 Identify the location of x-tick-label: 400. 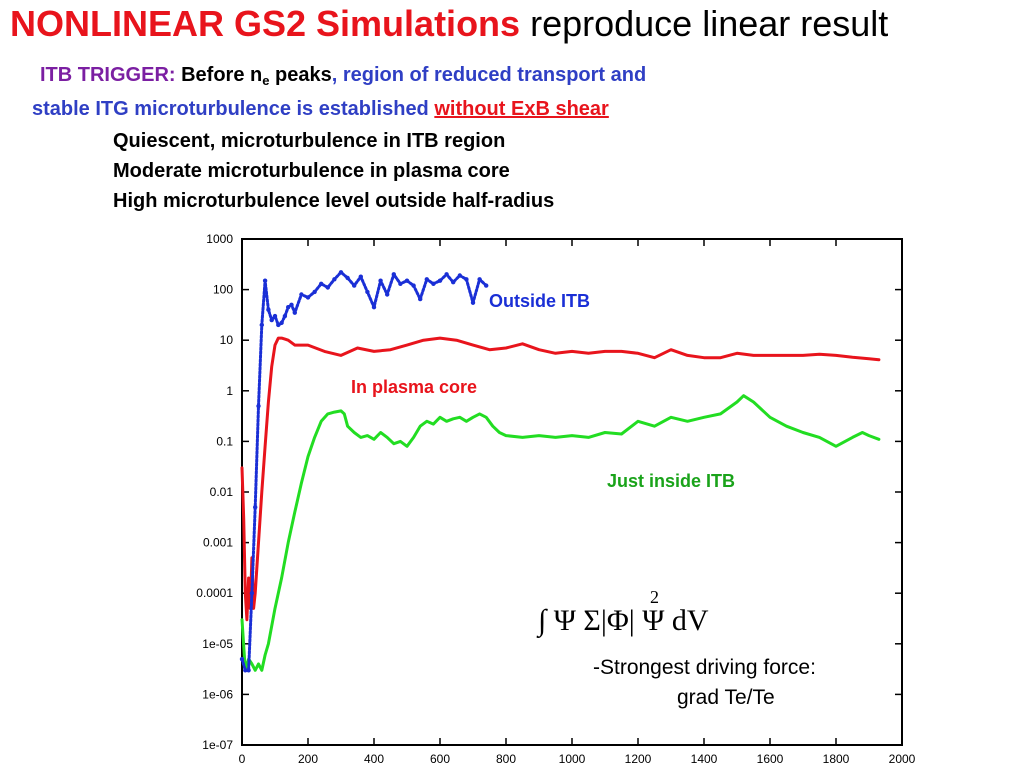
(374, 759).